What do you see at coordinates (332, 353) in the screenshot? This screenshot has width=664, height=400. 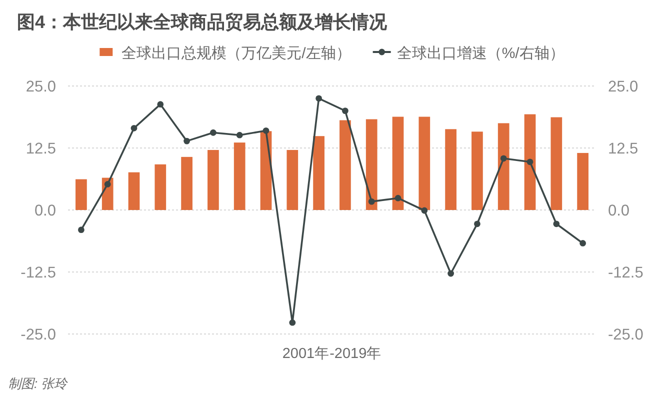 I see `x-axis-title: 2001年-2019年` at bounding box center [332, 353].